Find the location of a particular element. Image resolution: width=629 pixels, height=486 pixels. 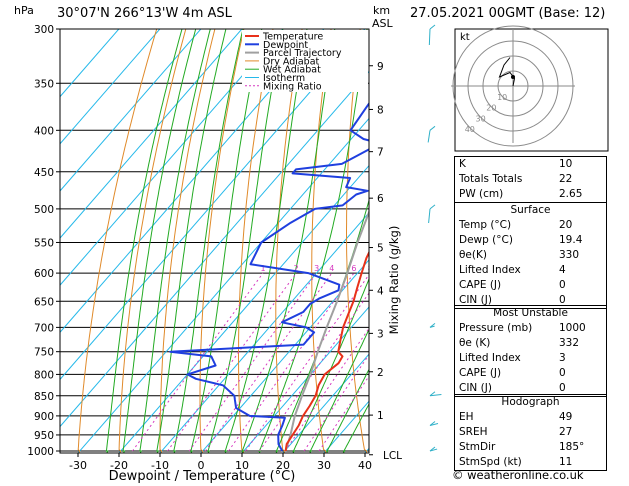

mu-row: θe (K) 332 is located at coordinates (530, 343).